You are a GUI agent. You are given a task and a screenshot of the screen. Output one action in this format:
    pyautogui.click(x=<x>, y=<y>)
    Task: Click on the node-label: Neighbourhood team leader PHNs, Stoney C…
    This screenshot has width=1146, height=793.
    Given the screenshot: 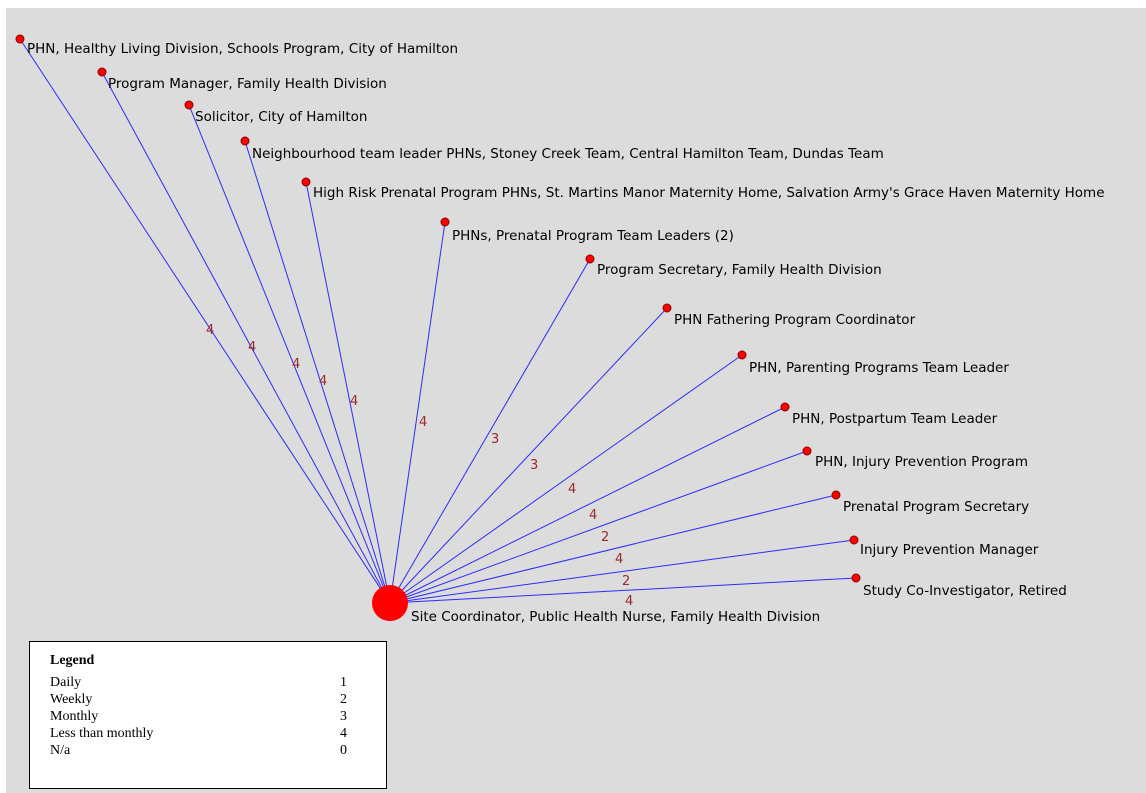 What is the action you would take?
    pyautogui.click(x=568, y=154)
    